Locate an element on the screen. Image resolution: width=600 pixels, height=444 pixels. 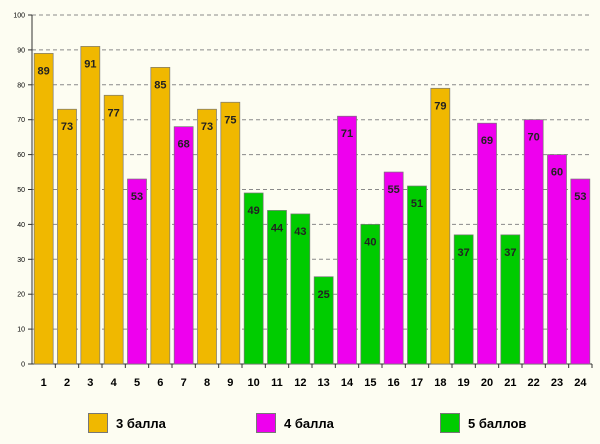
y-tick-label-40: 40 is located at coordinates (21, 225).